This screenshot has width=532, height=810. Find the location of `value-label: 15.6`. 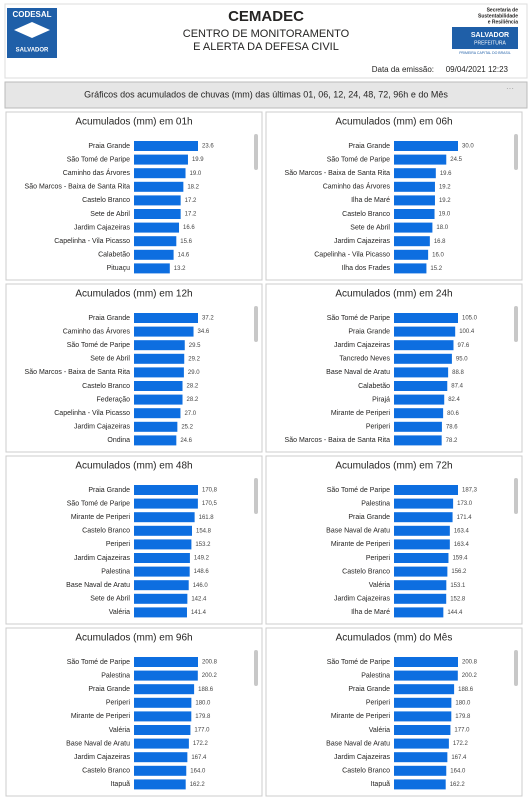

value-label: 15.6 is located at coordinates (186, 242).